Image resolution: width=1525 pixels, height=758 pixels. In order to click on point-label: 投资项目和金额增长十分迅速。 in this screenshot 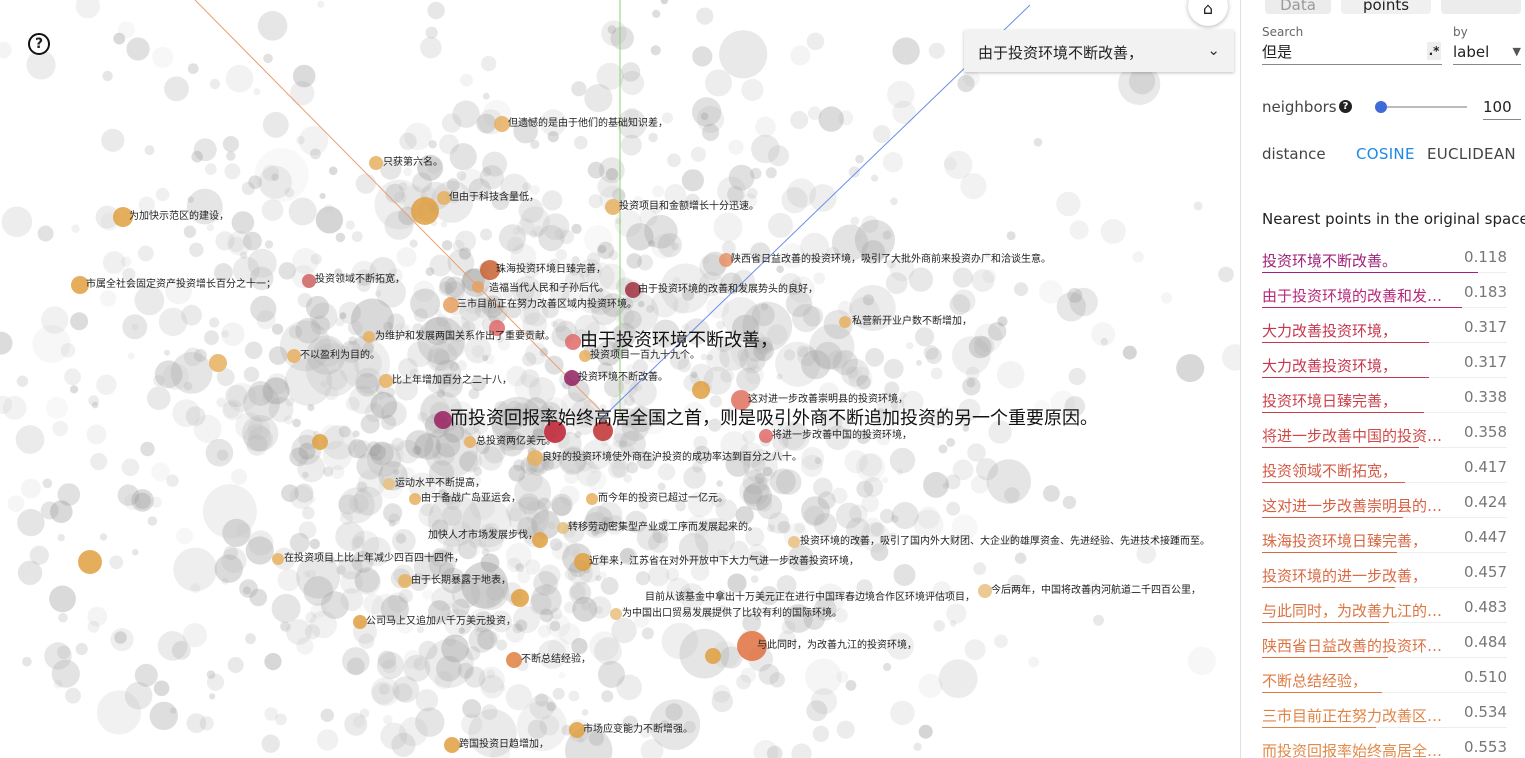, I will do `click(689, 206)`.